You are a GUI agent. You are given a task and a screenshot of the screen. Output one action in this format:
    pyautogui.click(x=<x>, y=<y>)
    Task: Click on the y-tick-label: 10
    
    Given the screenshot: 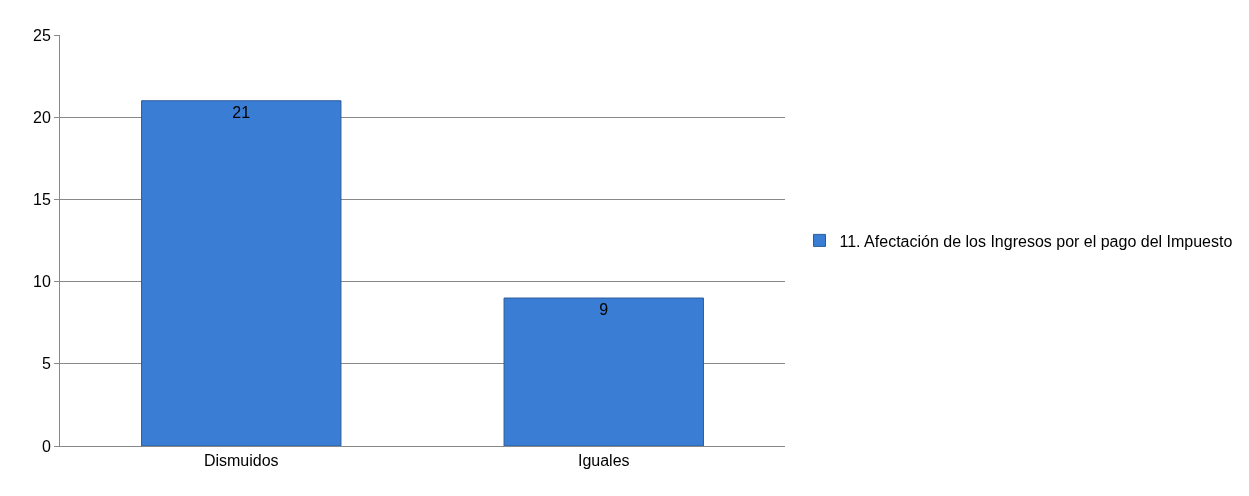 What is the action you would take?
    pyautogui.click(x=42, y=282)
    